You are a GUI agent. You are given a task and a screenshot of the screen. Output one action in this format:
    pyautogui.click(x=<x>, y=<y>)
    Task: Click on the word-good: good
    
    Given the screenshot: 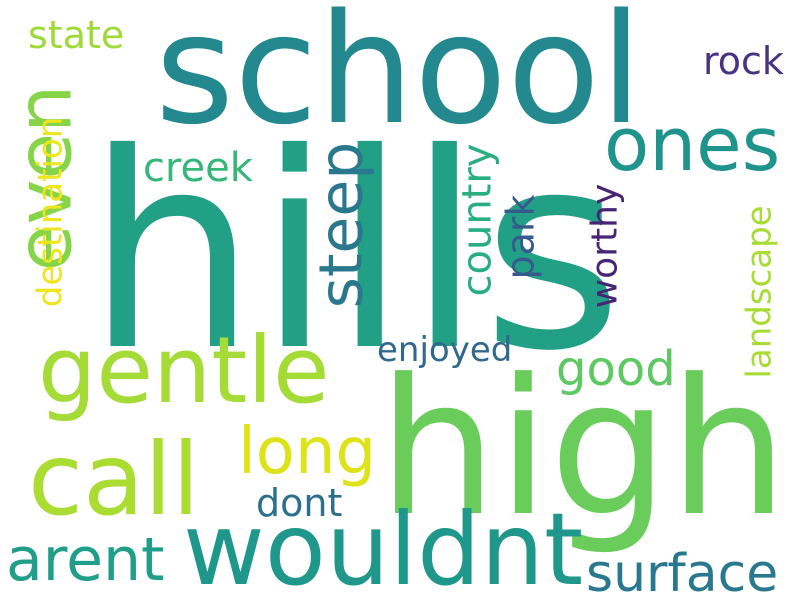 What is the action you would take?
    pyautogui.click(x=616, y=369)
    